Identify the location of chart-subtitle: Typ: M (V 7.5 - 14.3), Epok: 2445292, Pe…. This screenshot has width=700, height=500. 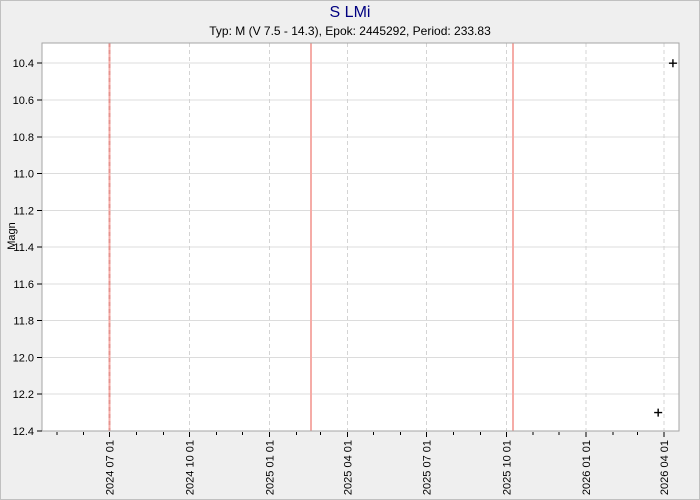
(350, 31).